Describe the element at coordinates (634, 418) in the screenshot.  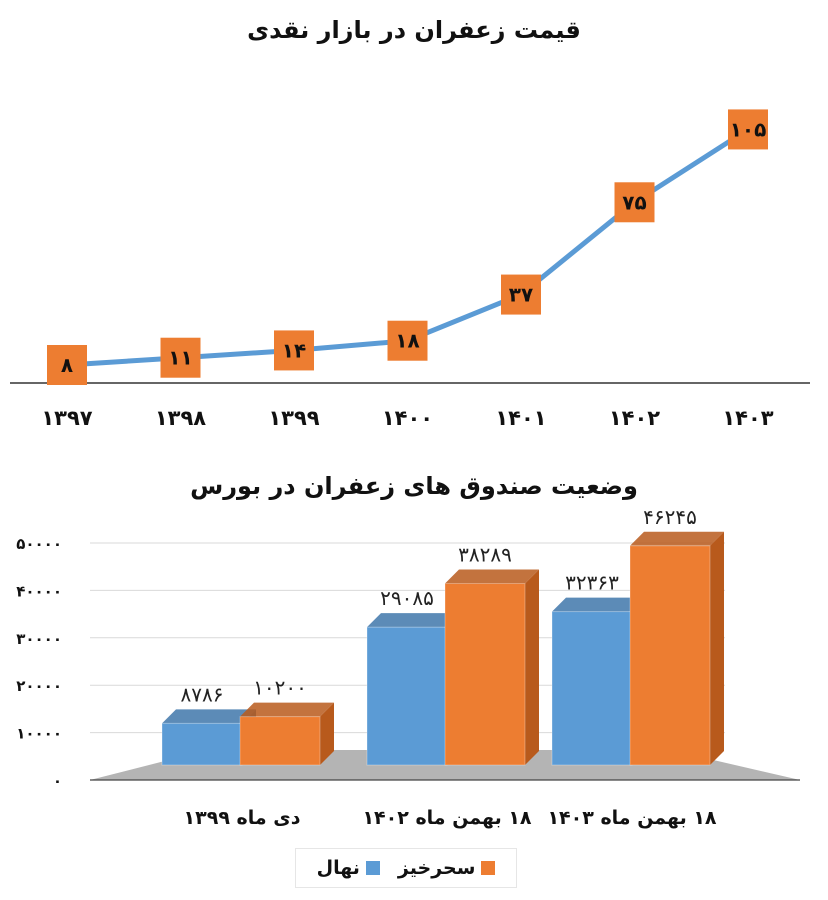
I see `x-tick-label: ۱۴۰۲` at that location.